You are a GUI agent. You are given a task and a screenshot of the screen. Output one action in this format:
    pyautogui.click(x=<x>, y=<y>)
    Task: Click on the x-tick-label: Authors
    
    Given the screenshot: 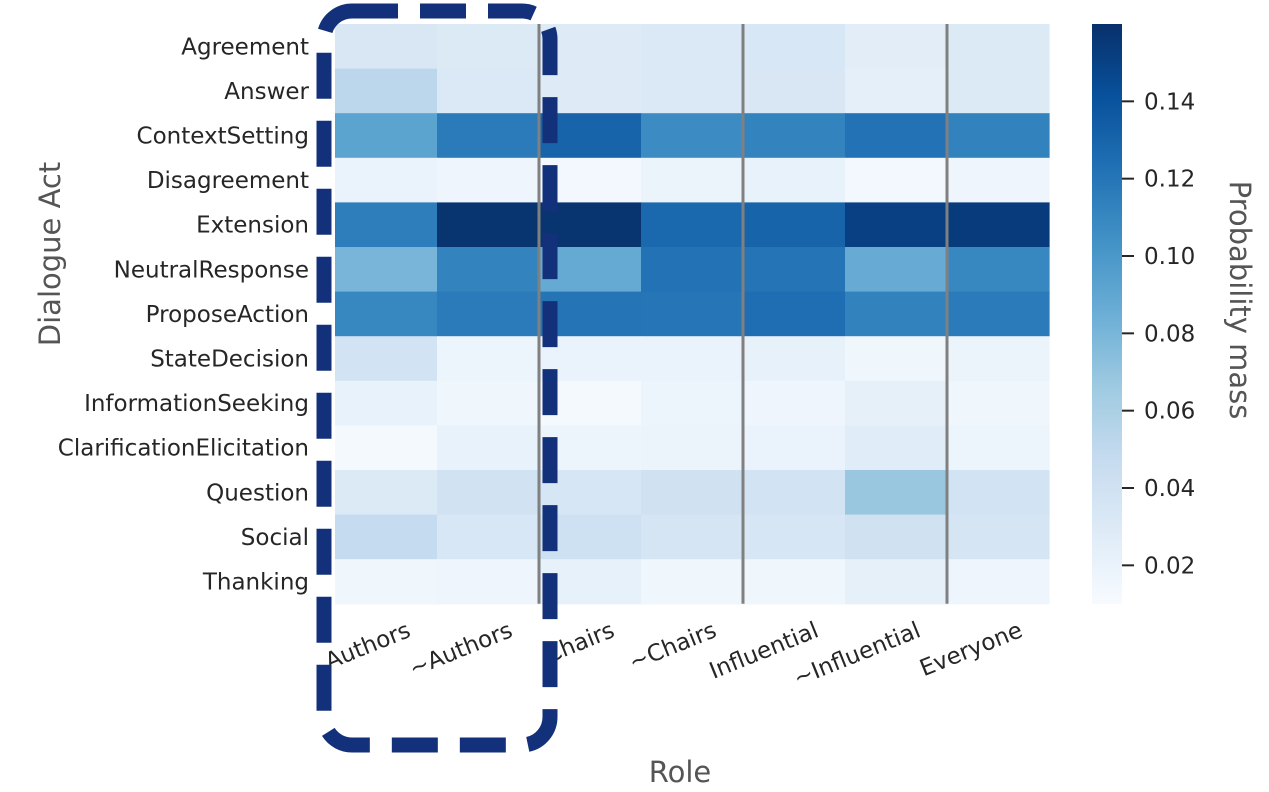 What is the action you would take?
    pyautogui.click(x=368, y=646)
    